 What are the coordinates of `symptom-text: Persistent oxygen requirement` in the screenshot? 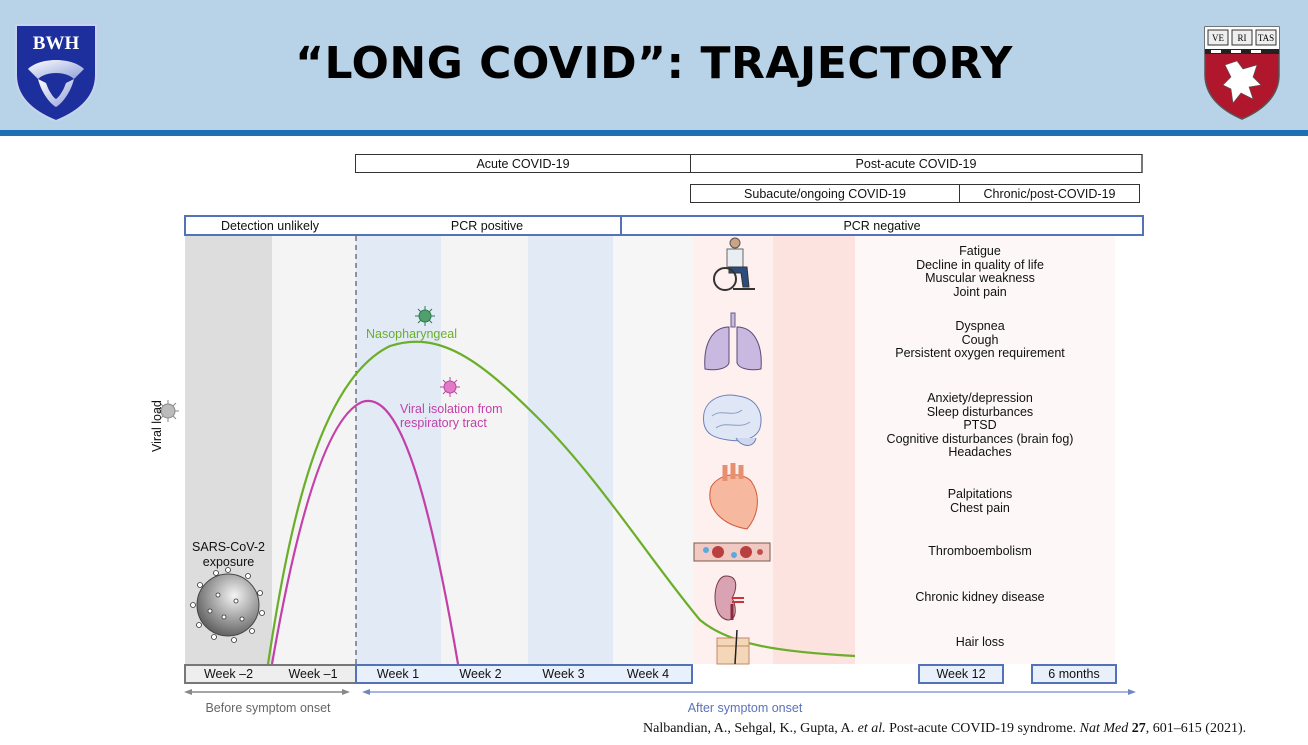 It's located at (980, 353).